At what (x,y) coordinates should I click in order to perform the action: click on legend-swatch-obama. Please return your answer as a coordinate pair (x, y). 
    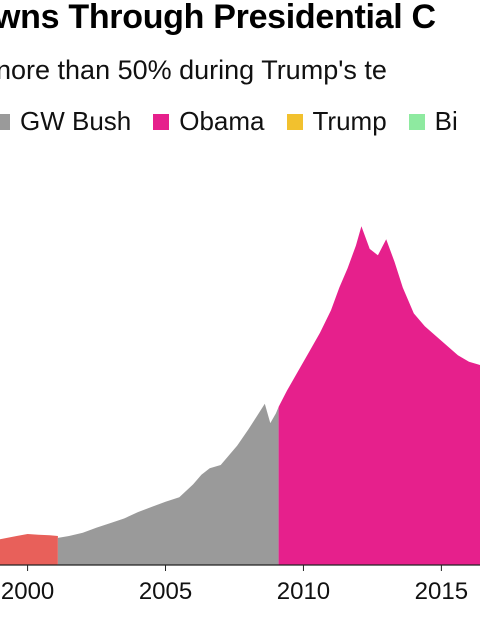
    Looking at the image, I should click on (161, 121).